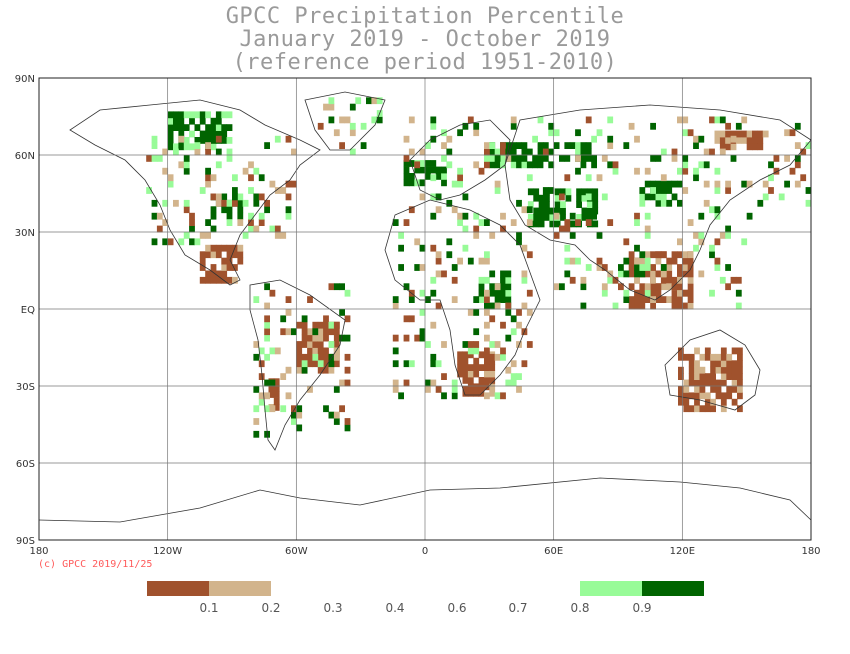  What do you see at coordinates (425, 551) in the screenshot?
I see `longitude-label: 0` at bounding box center [425, 551].